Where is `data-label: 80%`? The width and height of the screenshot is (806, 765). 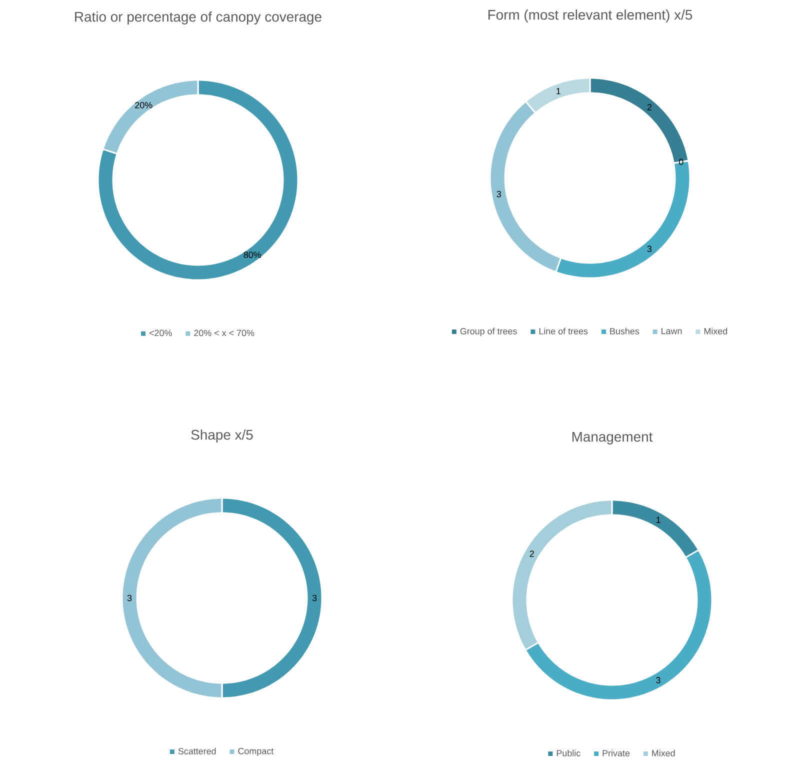
data-label: 80% is located at coordinates (253, 255).